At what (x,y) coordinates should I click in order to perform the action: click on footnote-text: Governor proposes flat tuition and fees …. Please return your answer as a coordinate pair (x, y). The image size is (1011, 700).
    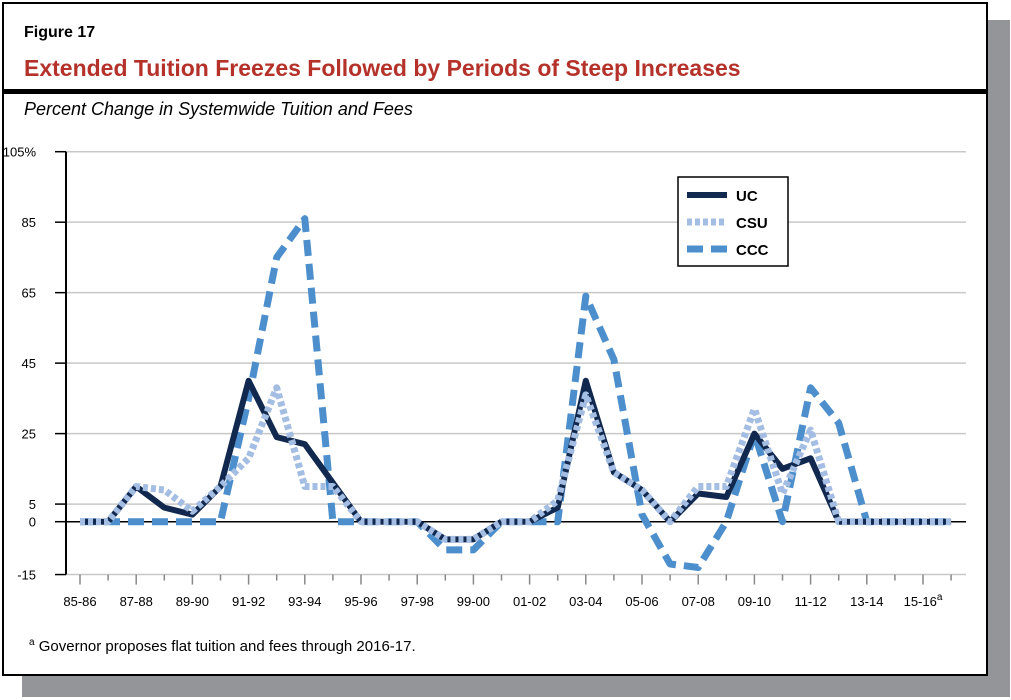
    Looking at the image, I should click on (227, 646).